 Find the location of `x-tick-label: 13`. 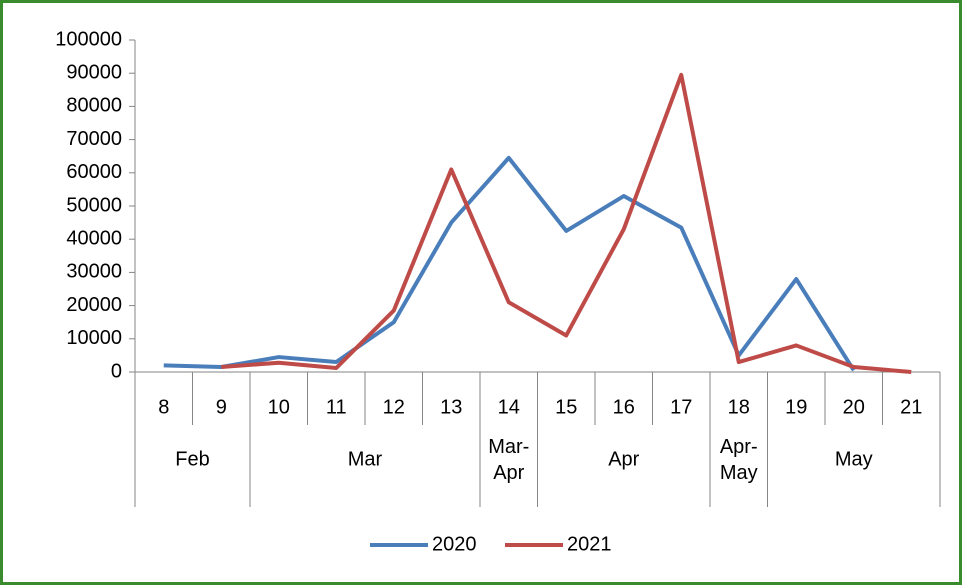

x-tick-label: 13 is located at coordinates (451, 407).